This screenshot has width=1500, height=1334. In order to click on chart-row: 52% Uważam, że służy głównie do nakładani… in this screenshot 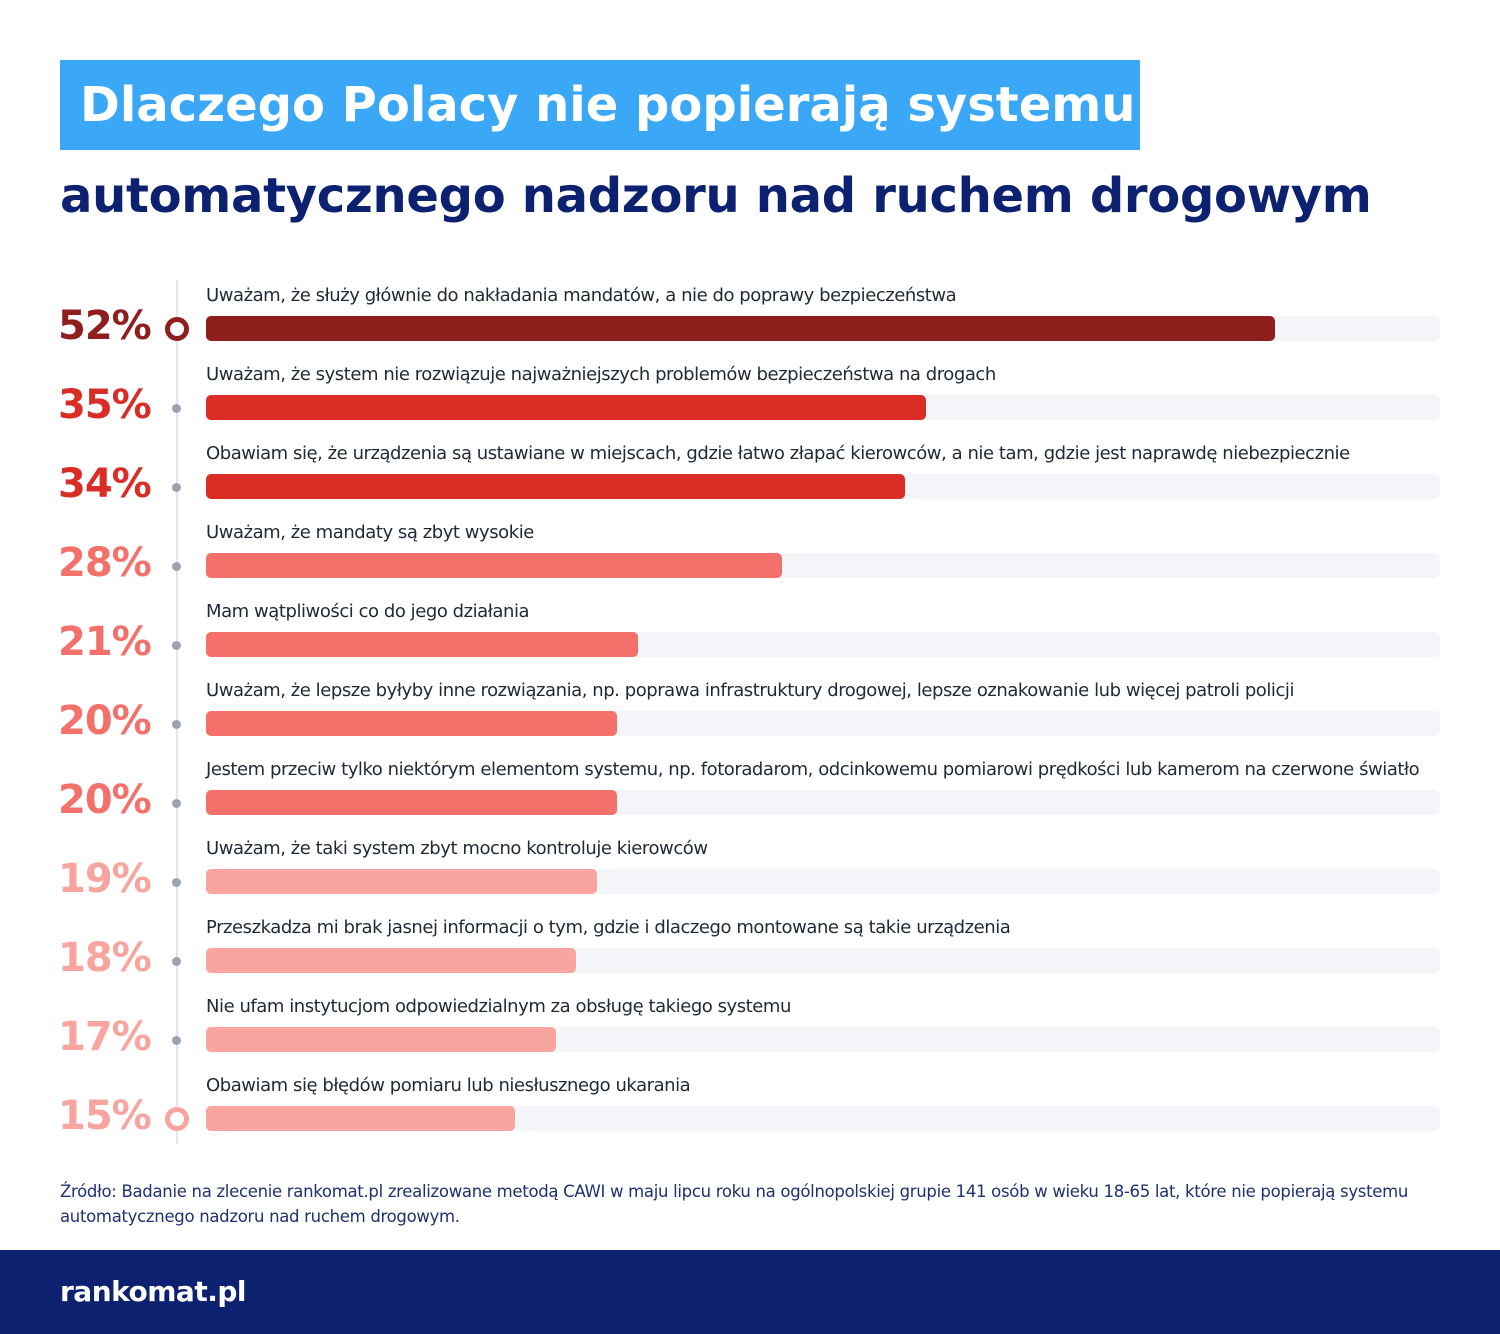, I will do `click(750, 321)`.